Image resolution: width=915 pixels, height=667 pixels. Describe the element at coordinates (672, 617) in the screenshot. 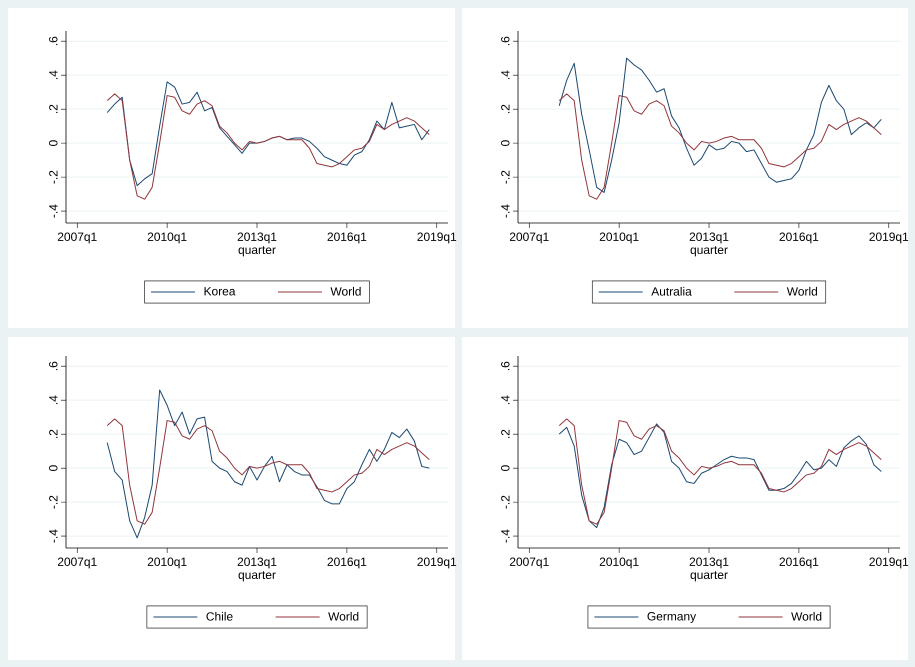

I see `legend-label: Germany` at that location.